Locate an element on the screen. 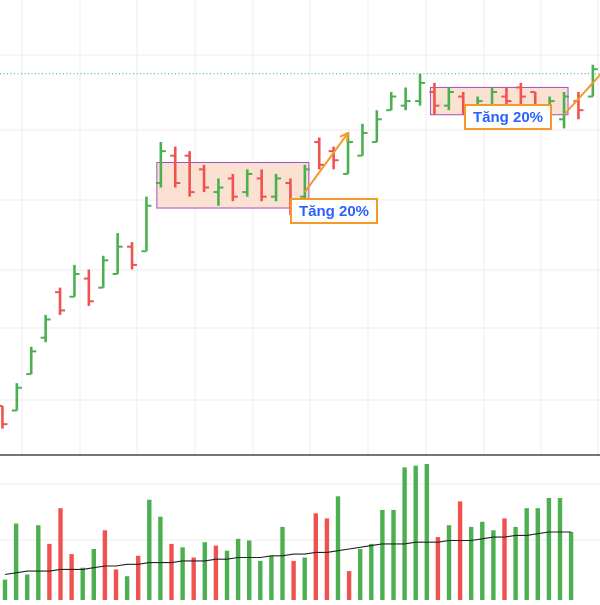 The image size is (600, 605). annotation-arrows is located at coordinates (452, 133).